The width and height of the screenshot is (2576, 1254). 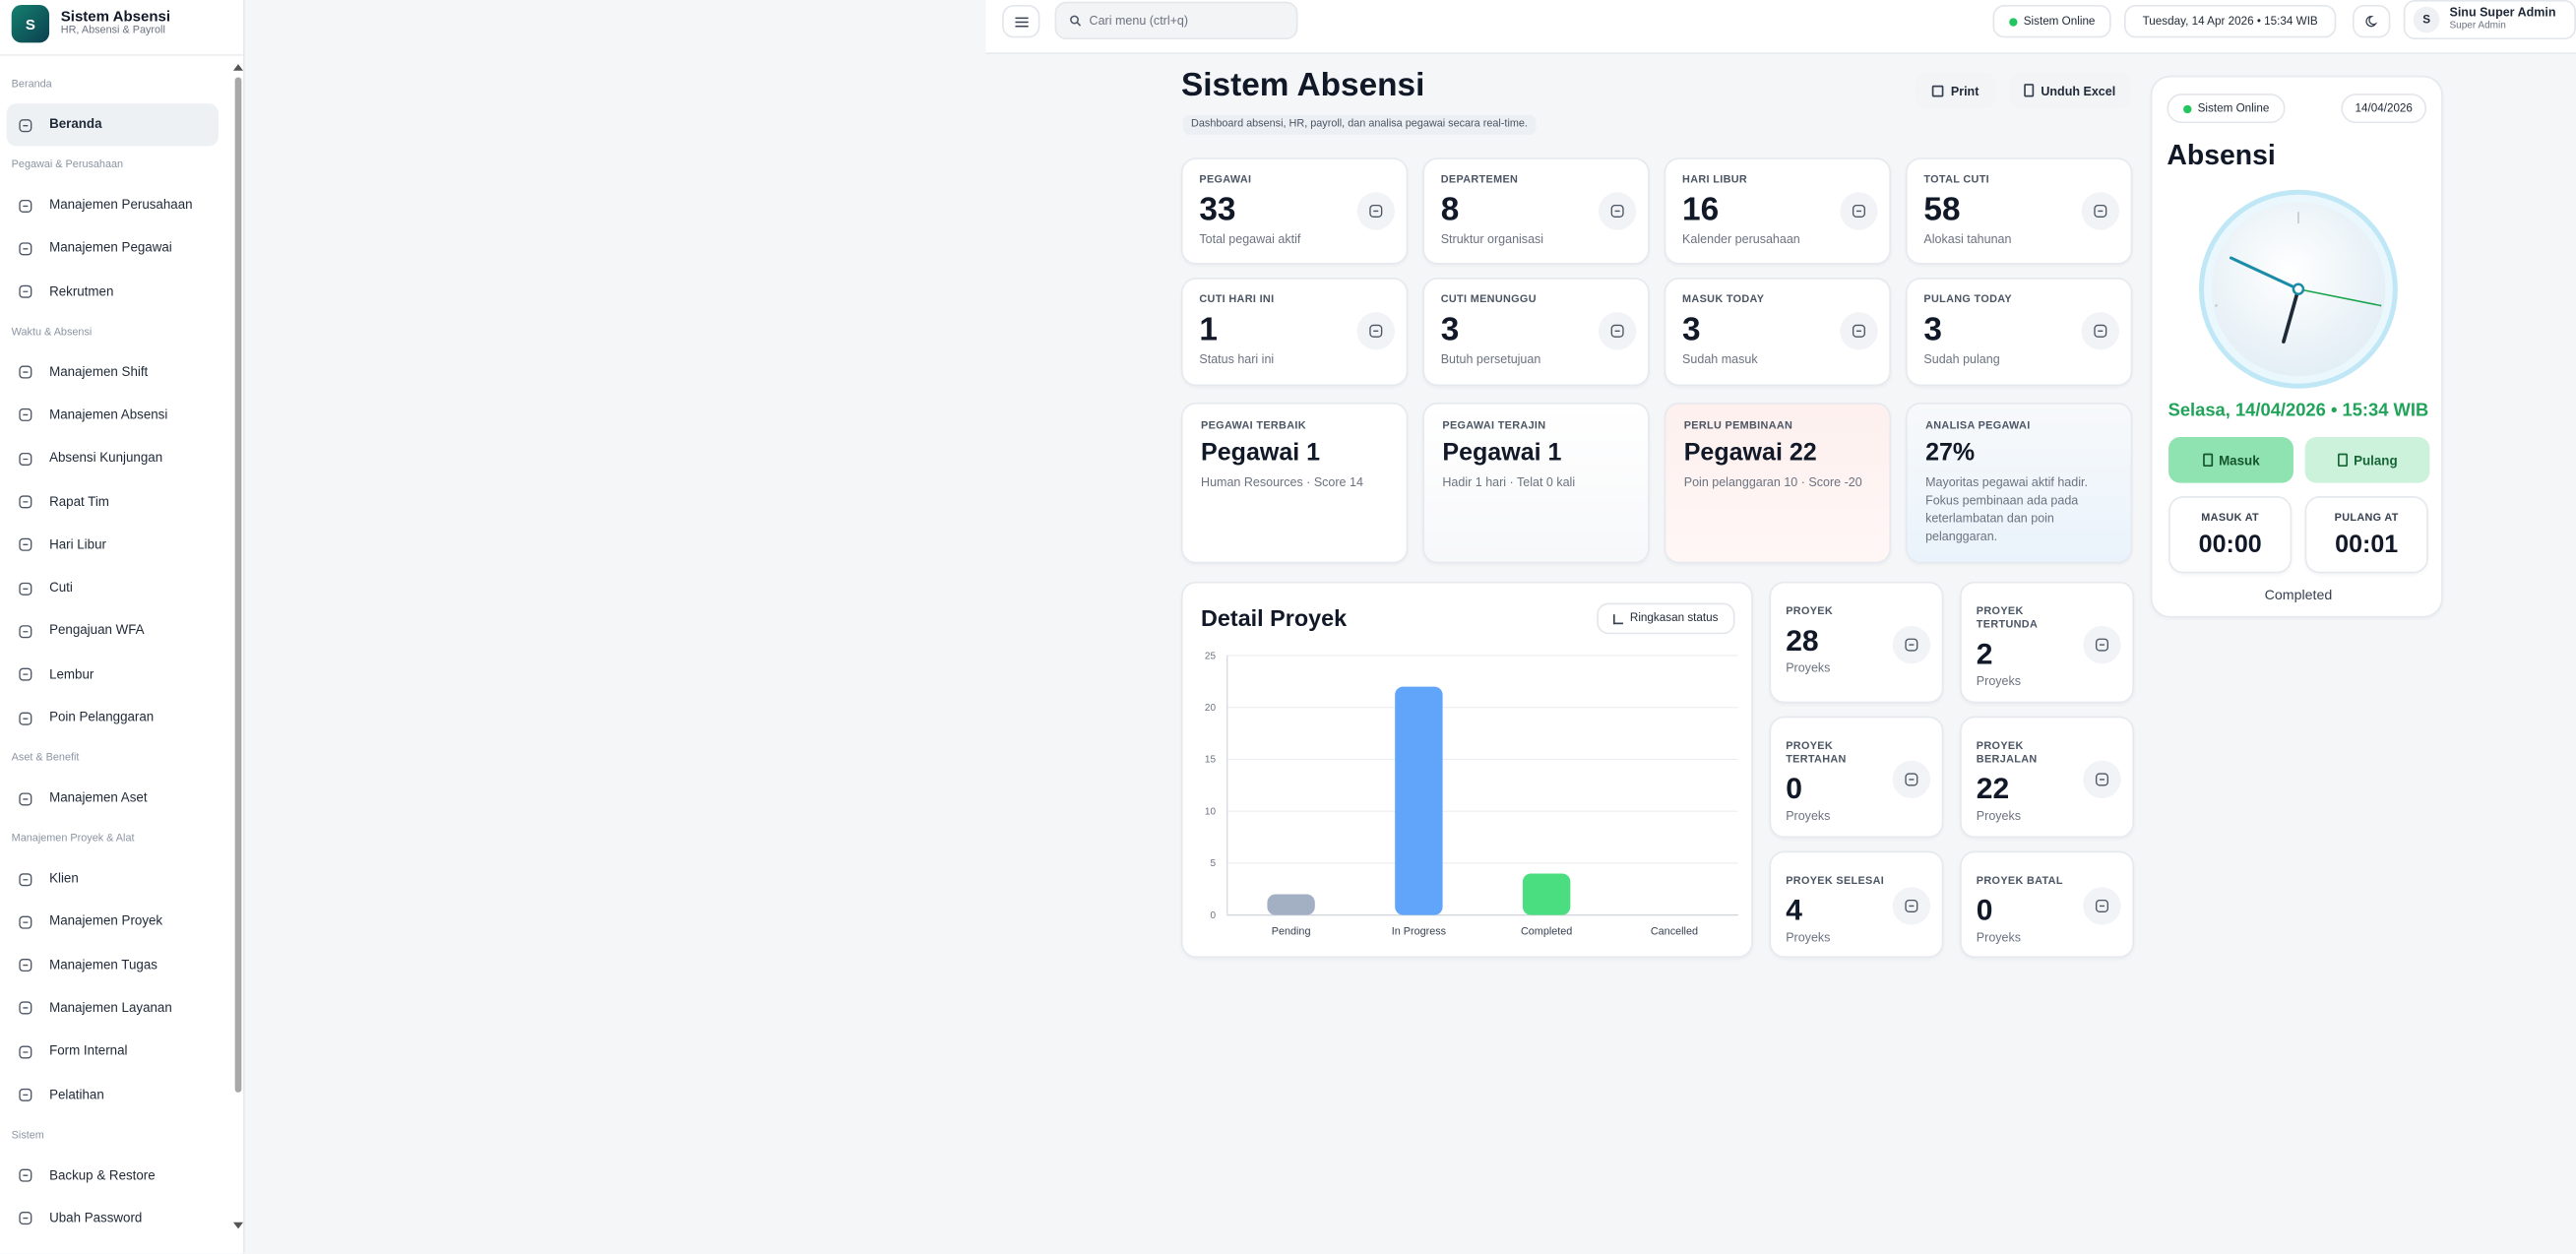 I want to click on scroll-down, so click(x=238, y=1225).